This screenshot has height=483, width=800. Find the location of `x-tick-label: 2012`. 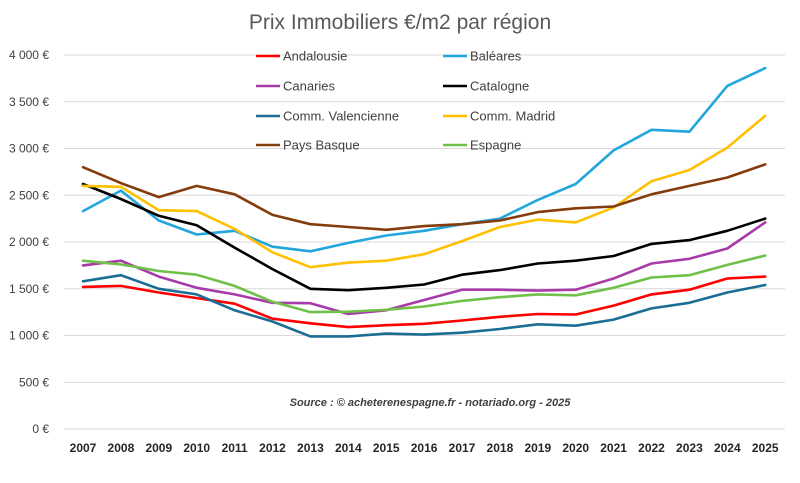

x-tick-label: 2012 is located at coordinates (272, 448).